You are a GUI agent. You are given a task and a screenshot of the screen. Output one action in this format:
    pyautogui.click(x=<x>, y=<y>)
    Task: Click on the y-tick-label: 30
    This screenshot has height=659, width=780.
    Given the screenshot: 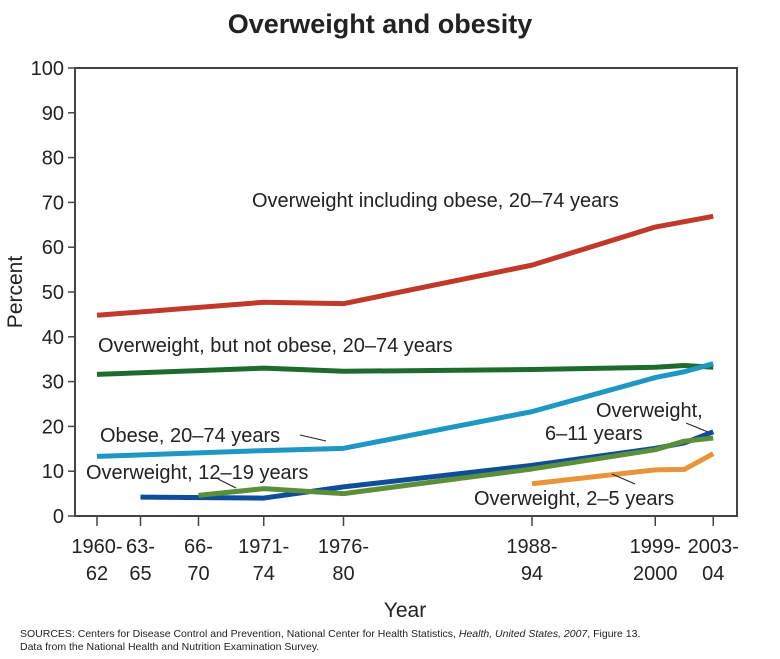 What is the action you would take?
    pyautogui.click(x=53, y=383)
    